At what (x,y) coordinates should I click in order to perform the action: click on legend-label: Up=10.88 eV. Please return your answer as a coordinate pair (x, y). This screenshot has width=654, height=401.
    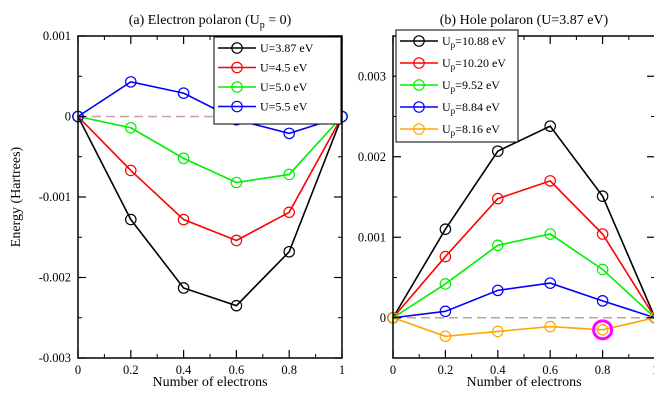
    Looking at the image, I should click on (474, 42).